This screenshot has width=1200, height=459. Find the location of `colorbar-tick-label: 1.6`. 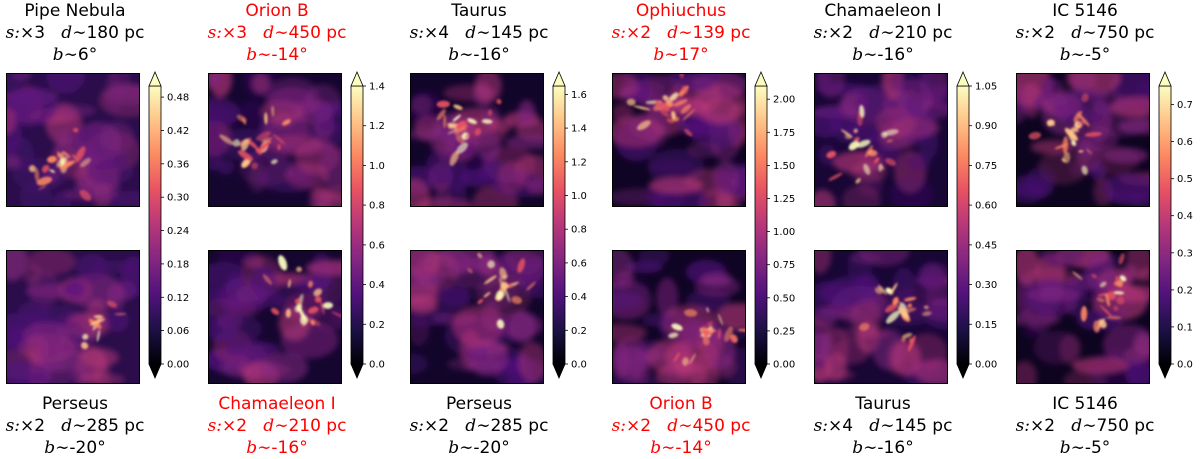

colorbar-tick-label: 1.6 is located at coordinates (579, 95).